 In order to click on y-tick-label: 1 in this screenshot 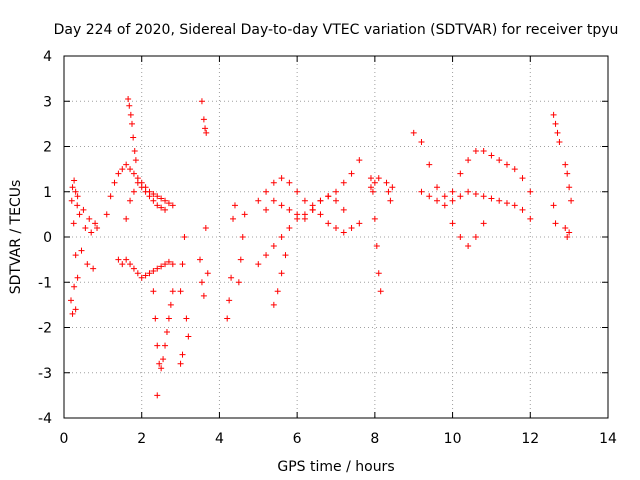, I will do `click(47, 193)`.